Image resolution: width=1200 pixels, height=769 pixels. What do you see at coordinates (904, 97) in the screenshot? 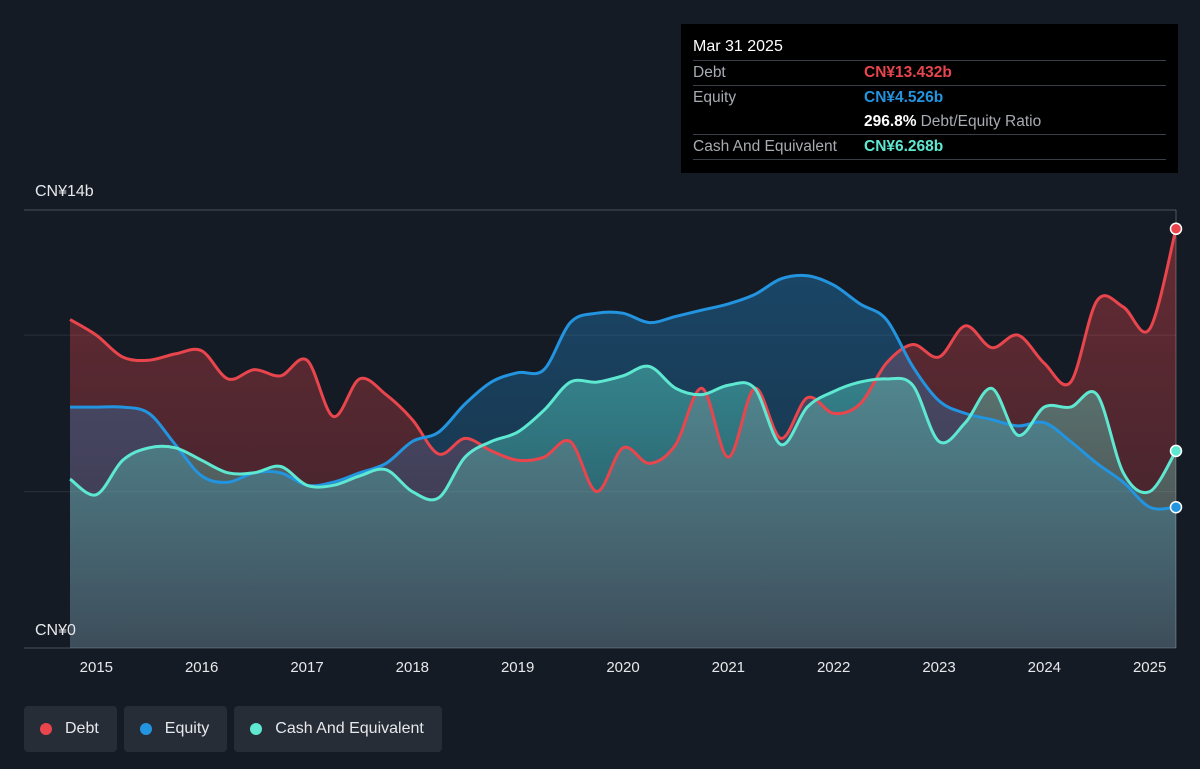
I see `tooltip-equity-value: CN¥4.526b` at bounding box center [904, 97].